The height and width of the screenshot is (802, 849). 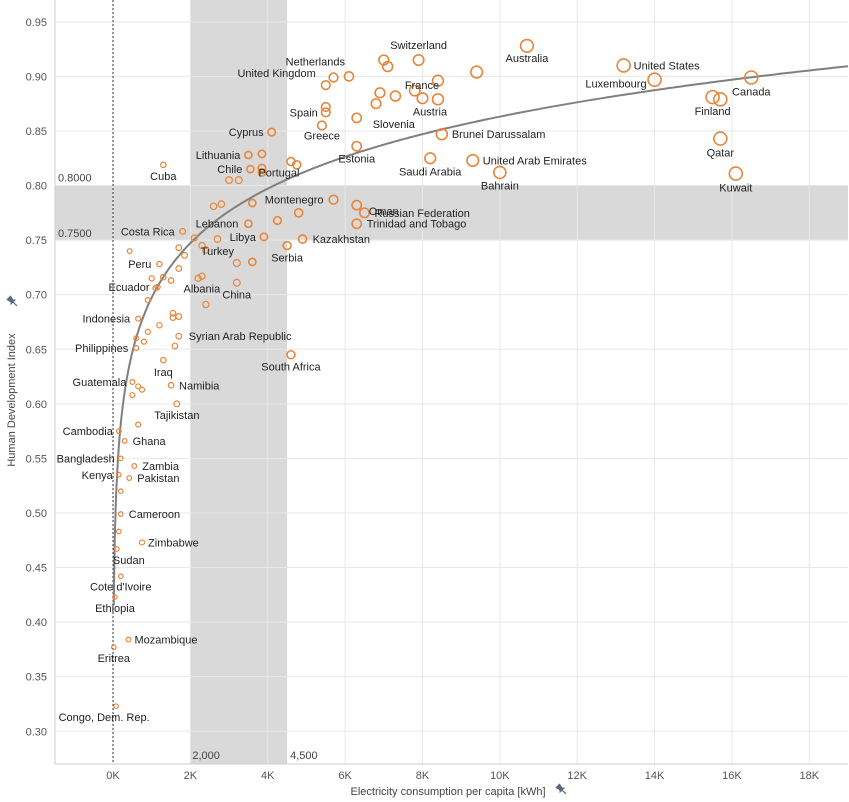 What do you see at coordinates (499, 135) in the screenshot?
I see `point-label: Brunei Darussalam` at bounding box center [499, 135].